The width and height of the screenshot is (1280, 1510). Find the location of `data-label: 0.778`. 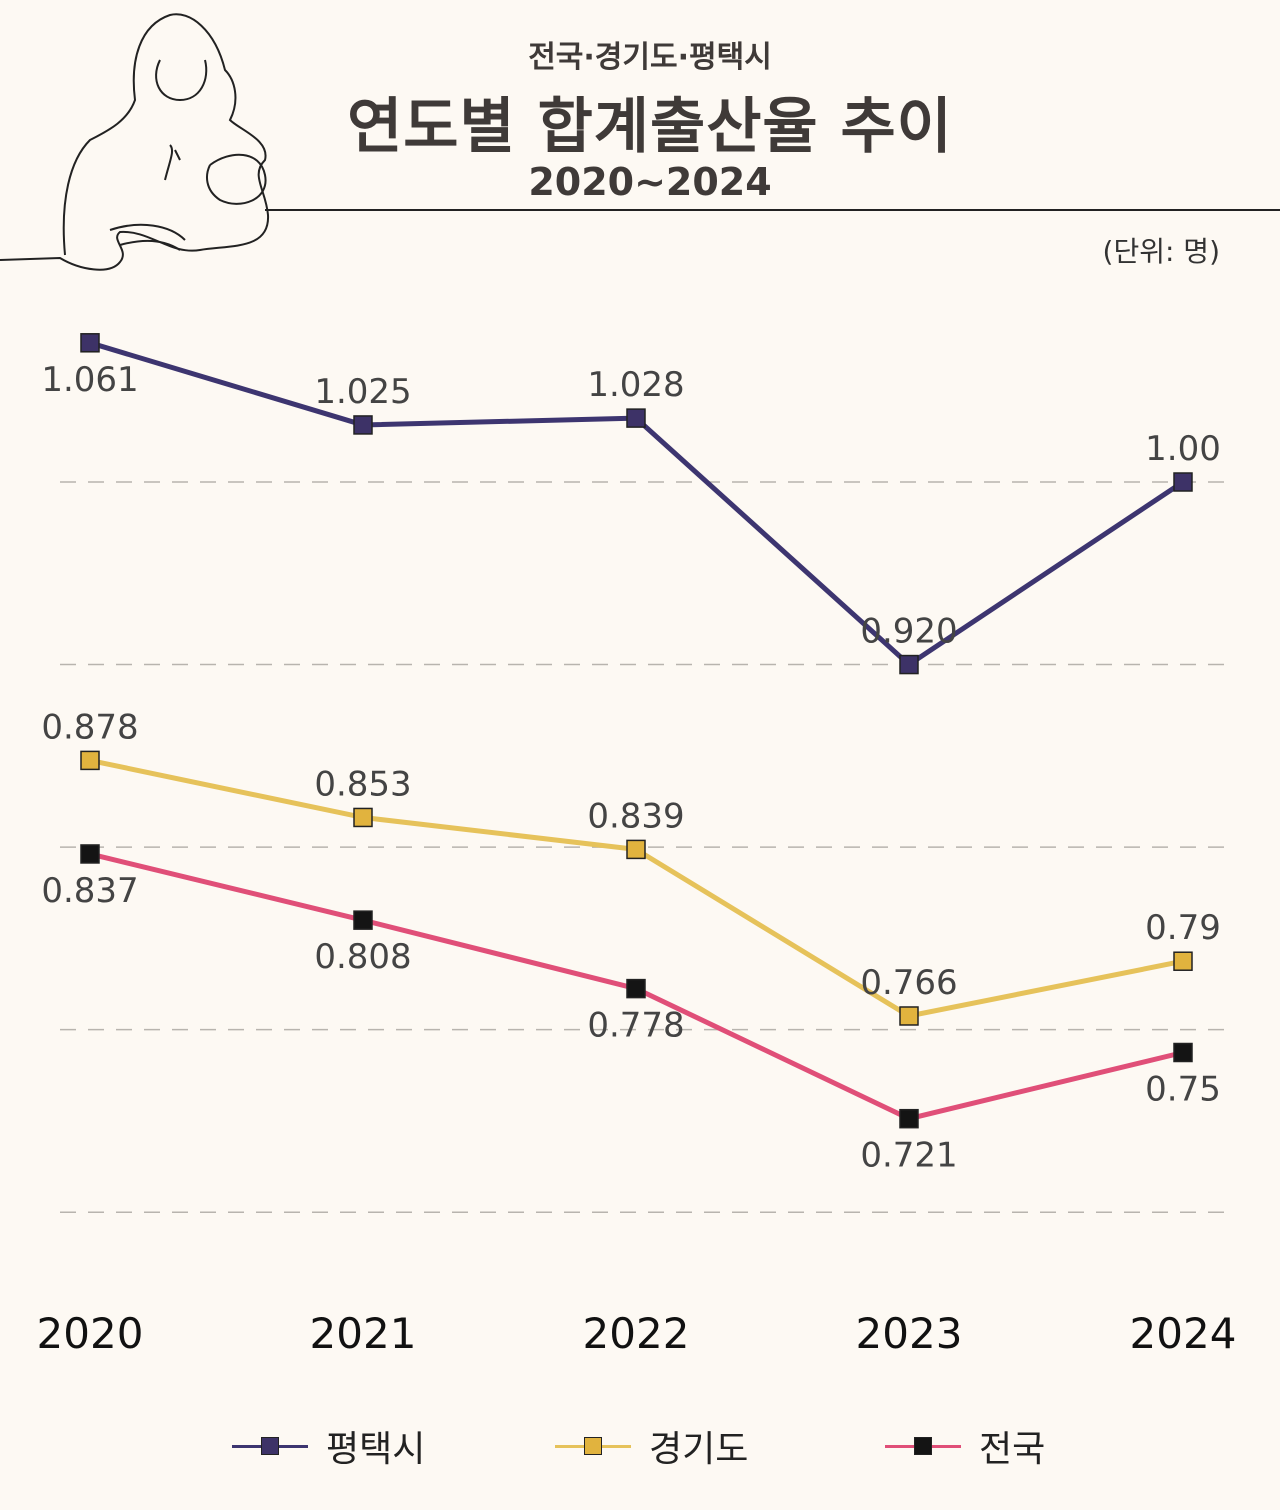

data-label: 0.778 is located at coordinates (635, 1026).